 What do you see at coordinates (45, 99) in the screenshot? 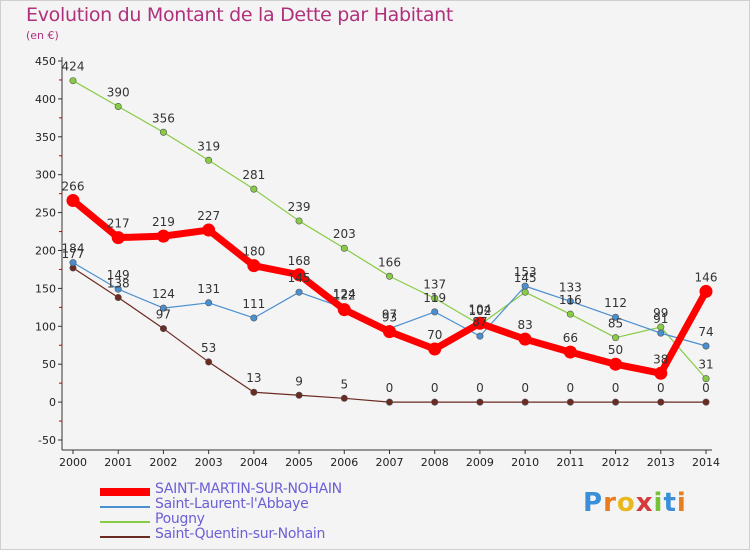
I see `y-tick-label: 400` at bounding box center [45, 99].